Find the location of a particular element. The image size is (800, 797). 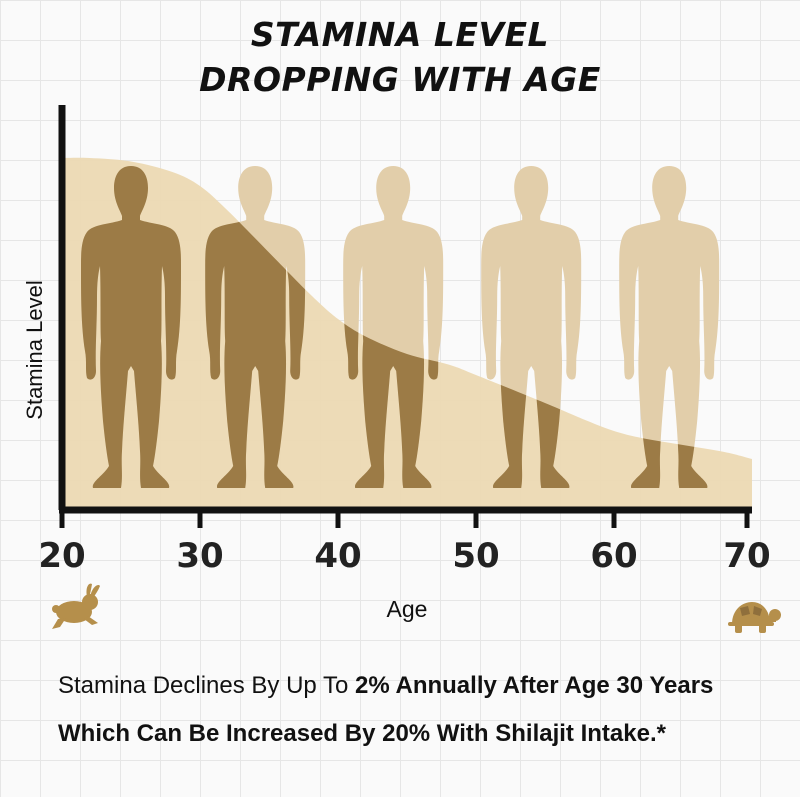

y-axis-label: Stamina Level is located at coordinates (34, 350).